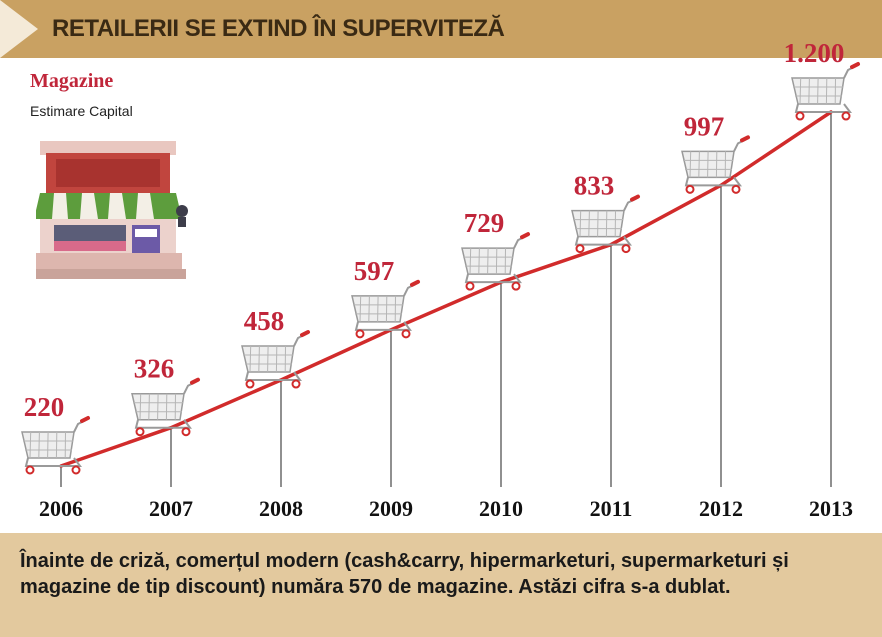 This screenshot has height=637, width=882. What do you see at coordinates (704, 126) in the screenshot?
I see `data-label: 997` at bounding box center [704, 126].